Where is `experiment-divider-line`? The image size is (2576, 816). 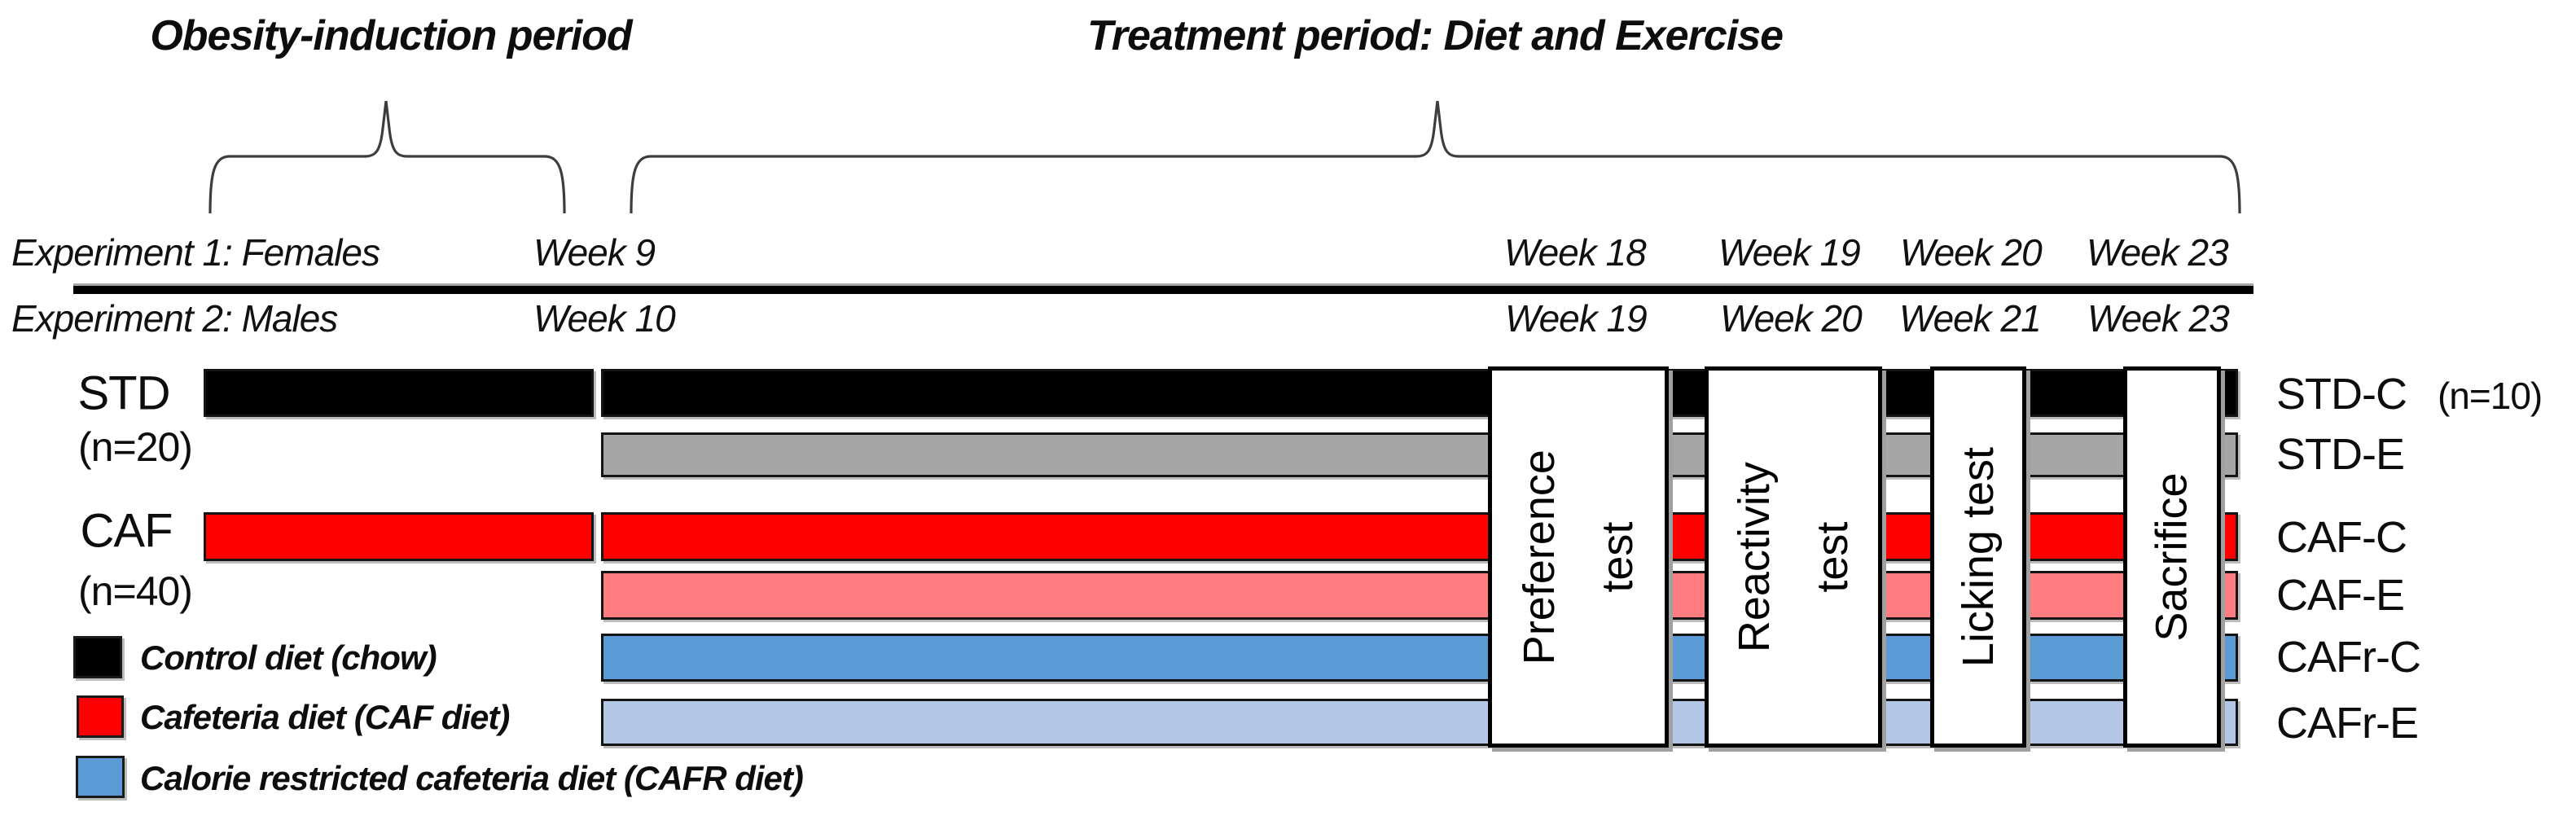
experiment-divider-line is located at coordinates (1163, 289).